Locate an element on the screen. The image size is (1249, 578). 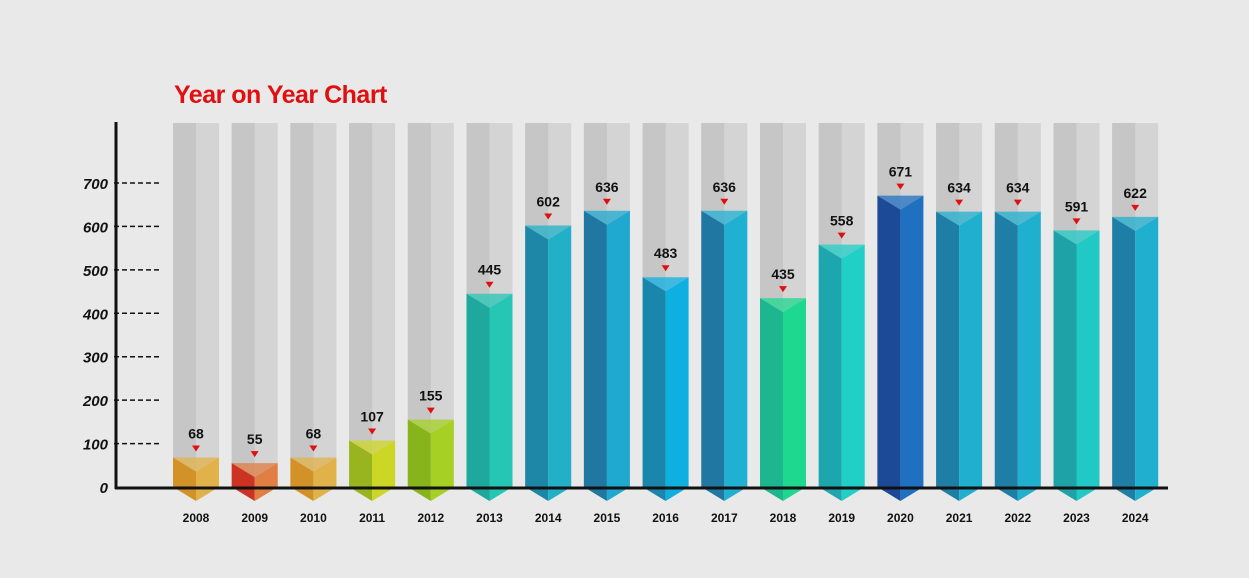
y-tick-label: 300 is located at coordinates (96, 358).